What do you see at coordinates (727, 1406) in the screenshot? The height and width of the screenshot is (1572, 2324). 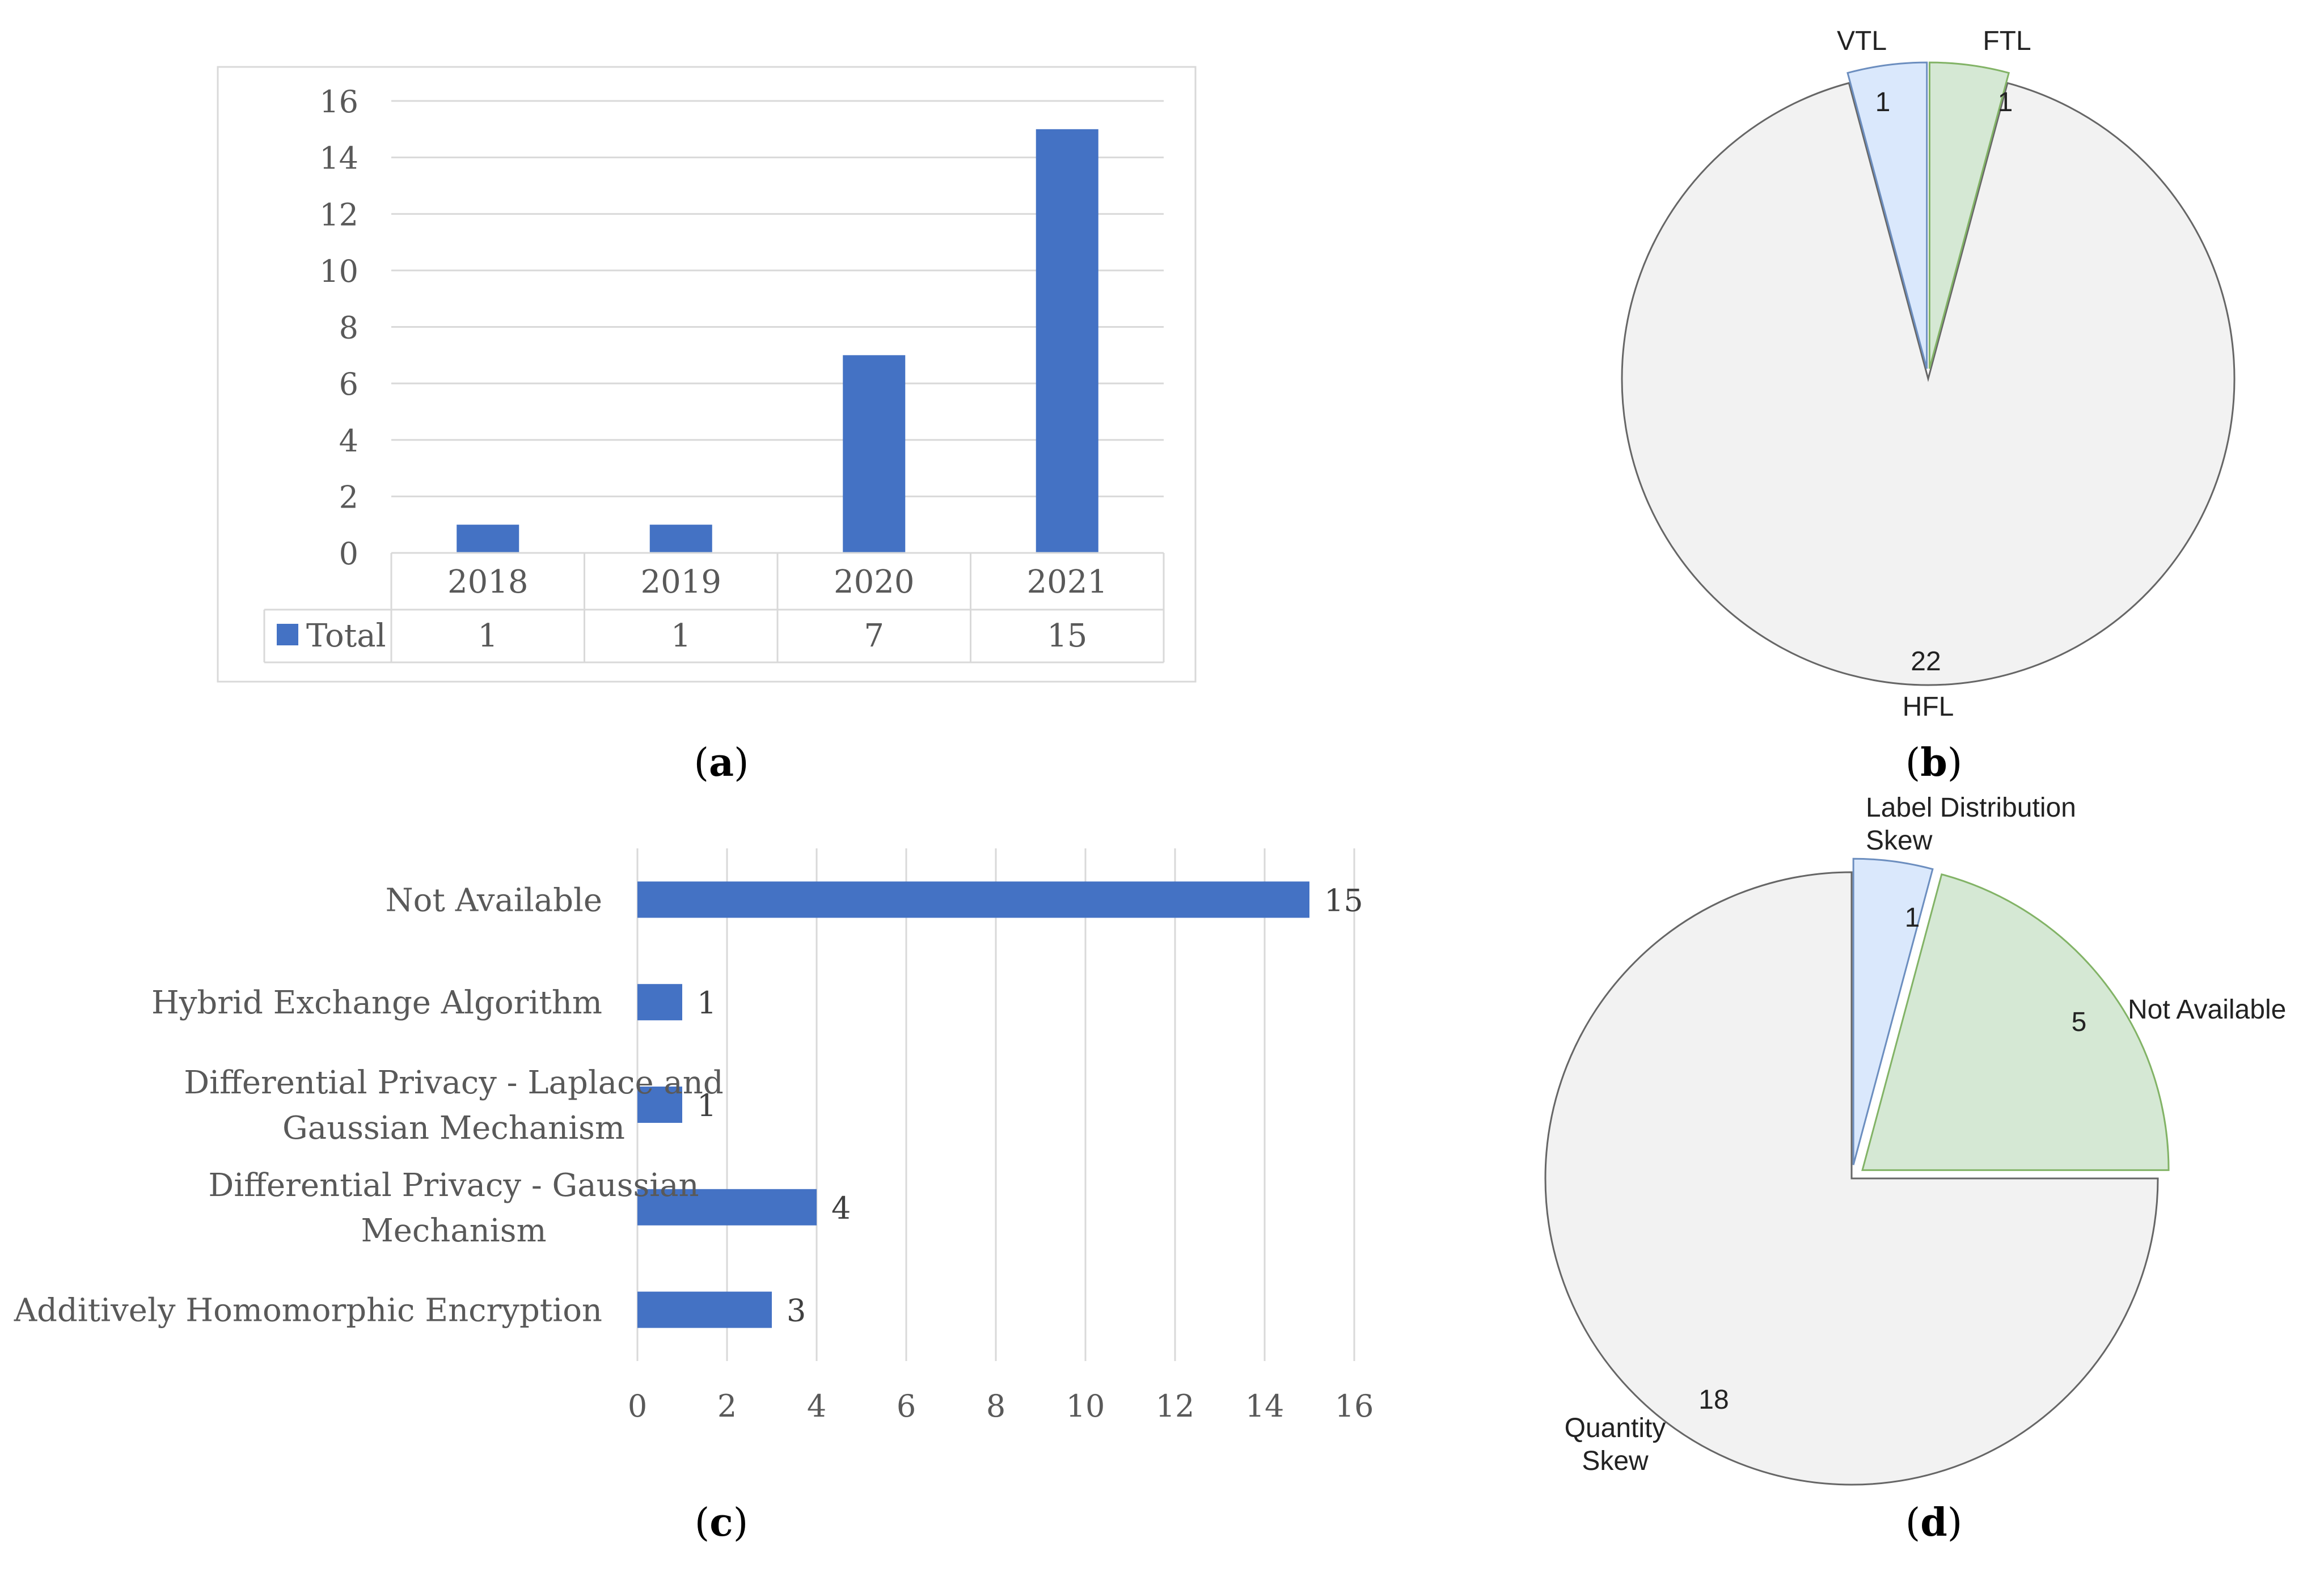 I see `x-tick-label: 2` at bounding box center [727, 1406].